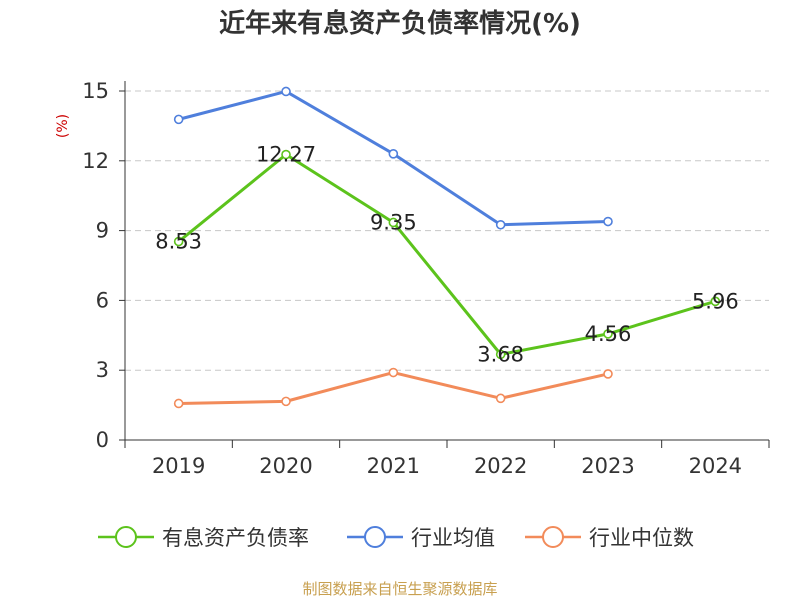 This screenshot has width=800, height=600. Describe the element at coordinates (178, 466) in the screenshot. I see `x-tick-label: 2019` at that location.